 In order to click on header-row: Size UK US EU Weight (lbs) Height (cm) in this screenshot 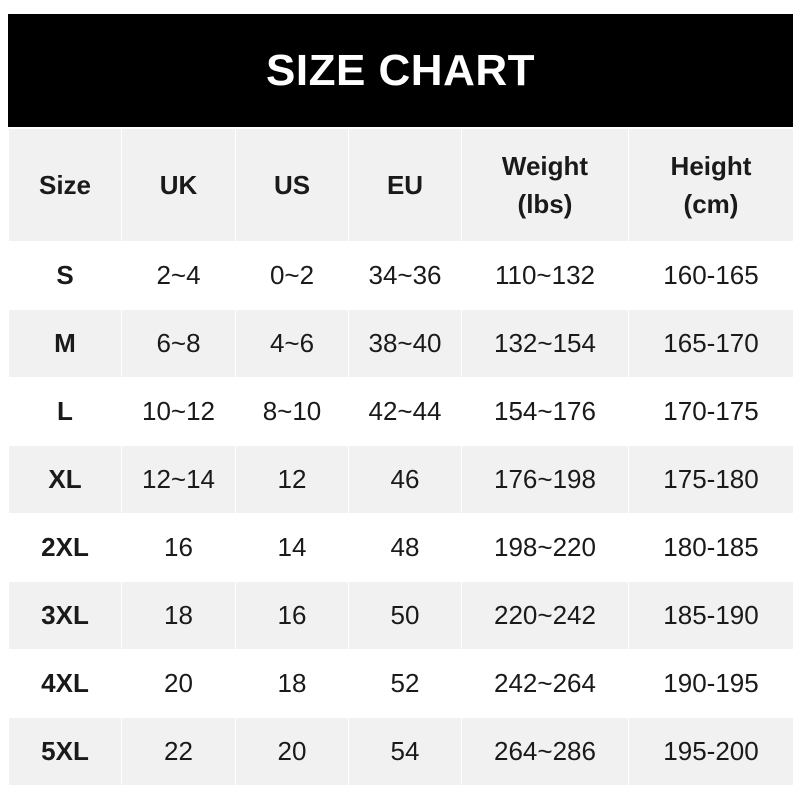, I will do `click(401, 185)`.